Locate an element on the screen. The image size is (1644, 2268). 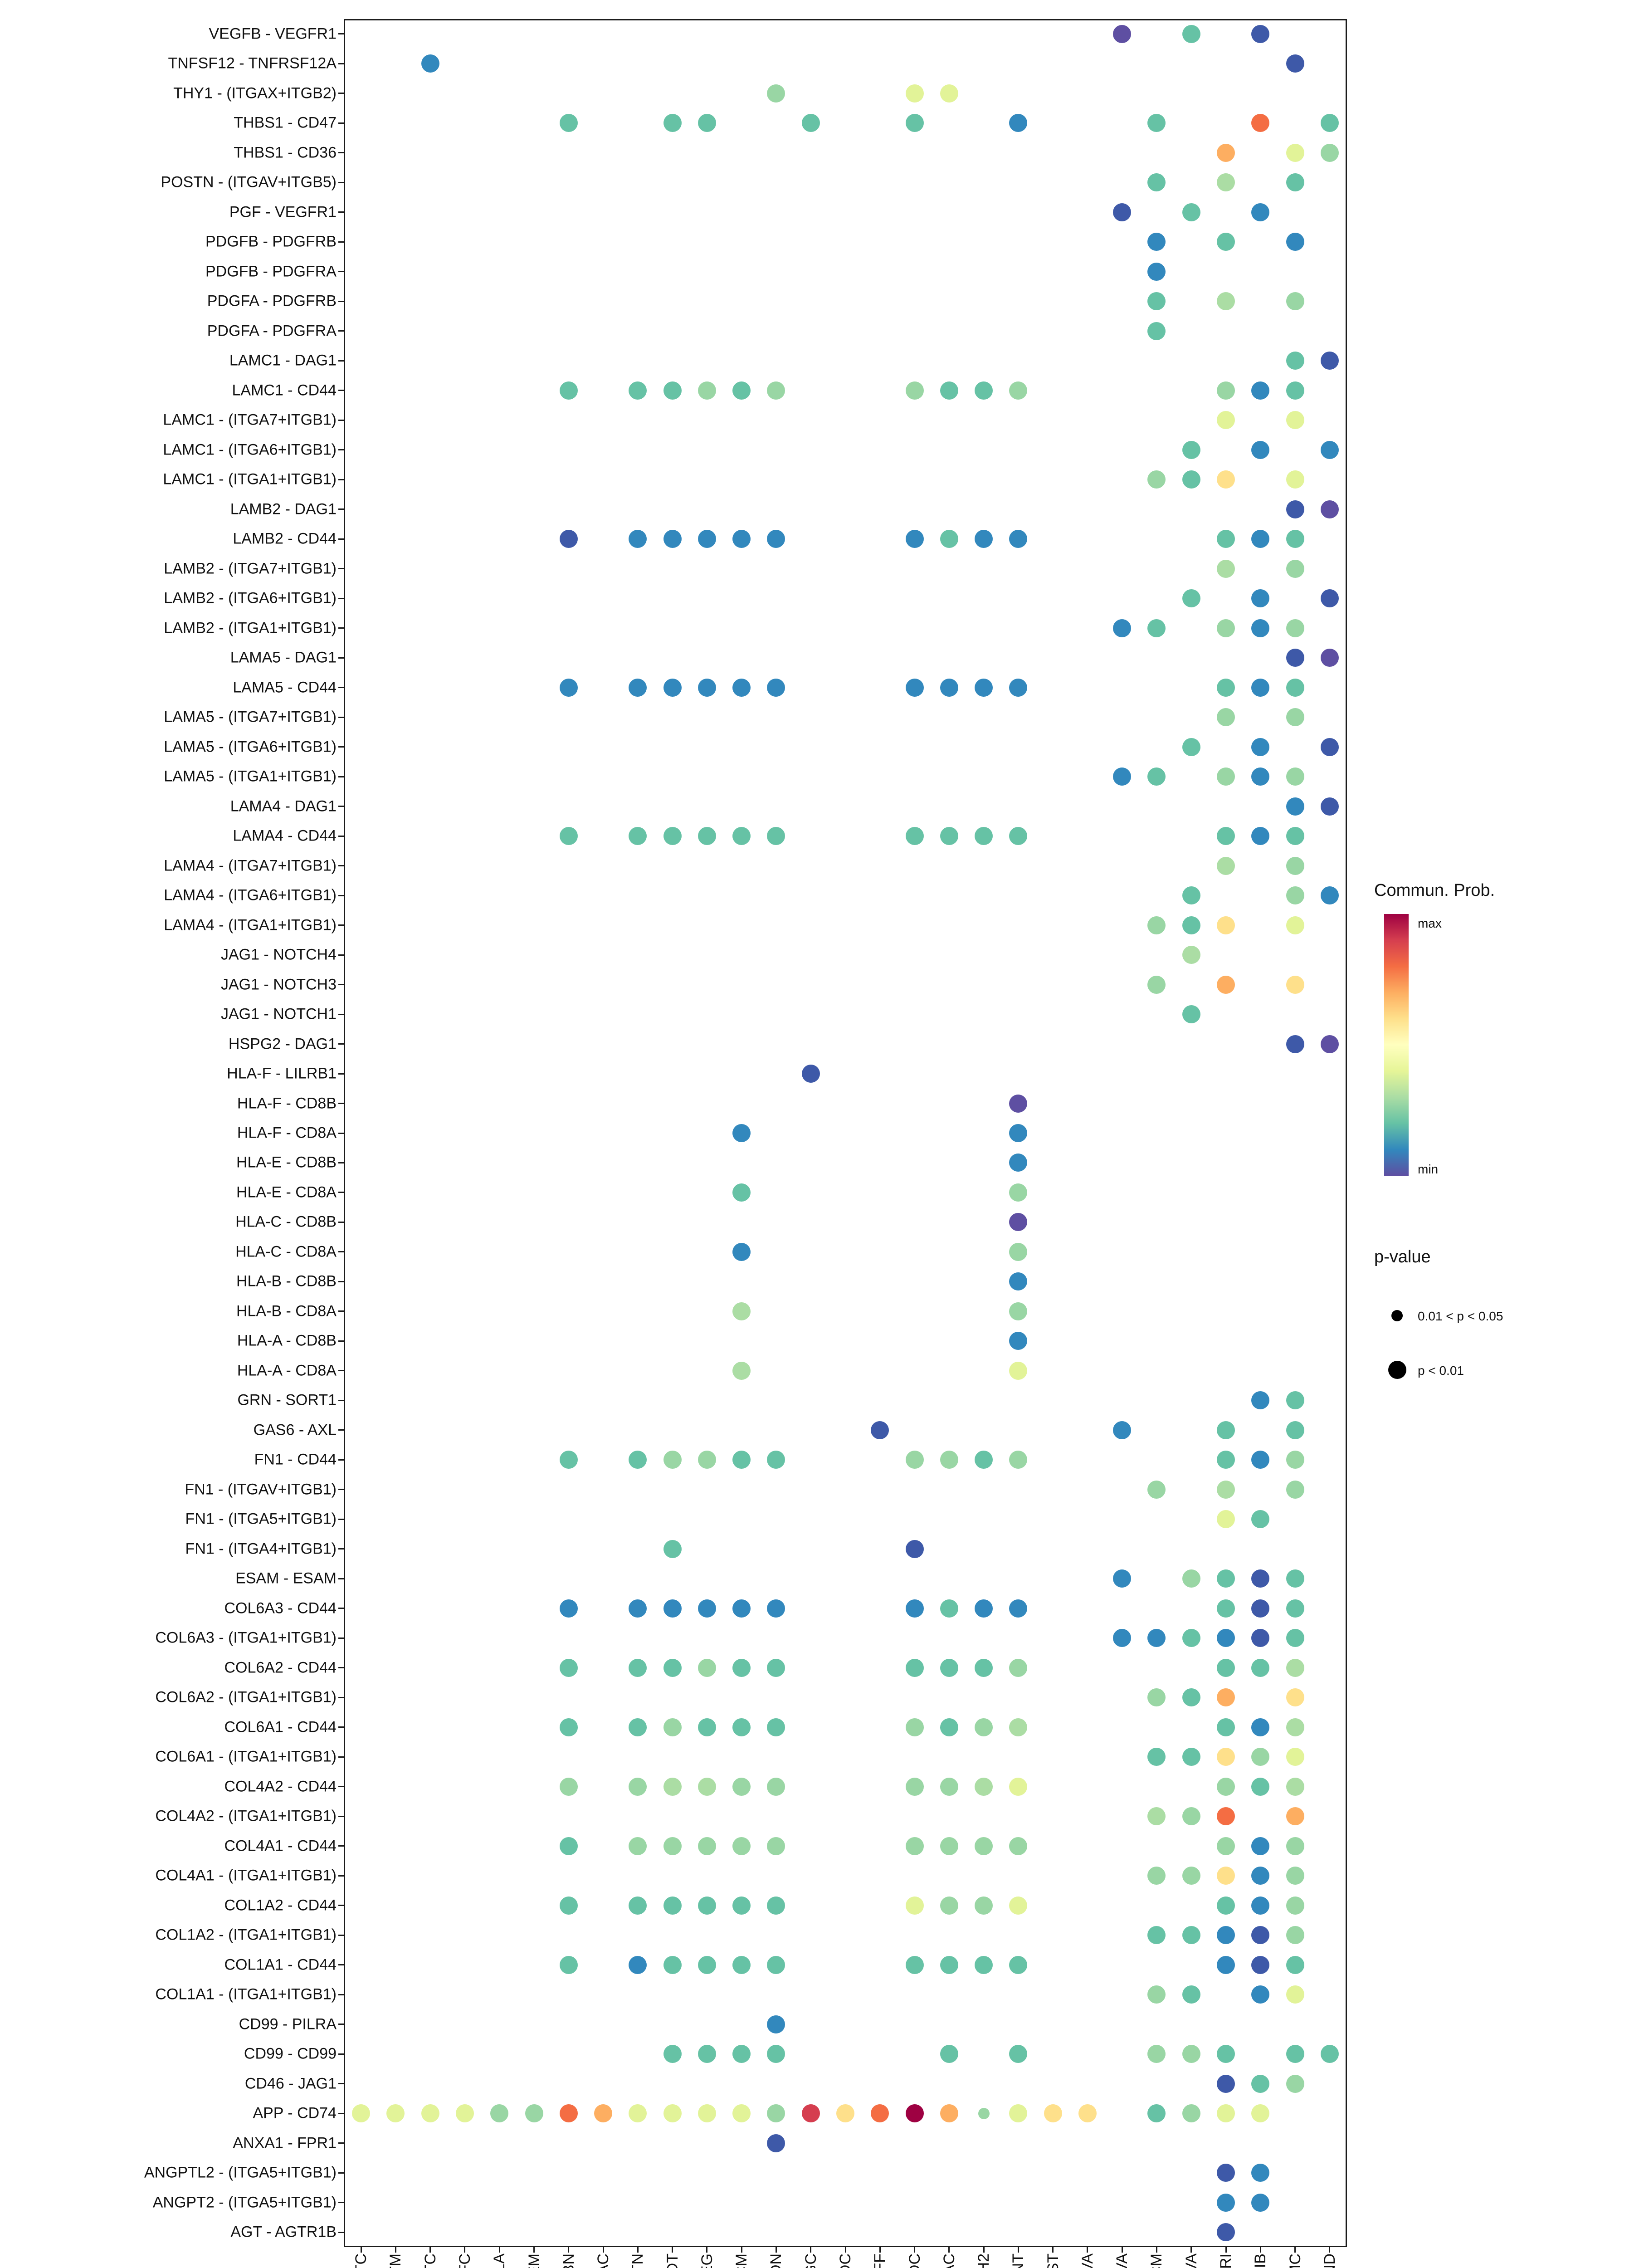
y-axis-label: CD46 - JAG1 is located at coordinates (290, 2084).